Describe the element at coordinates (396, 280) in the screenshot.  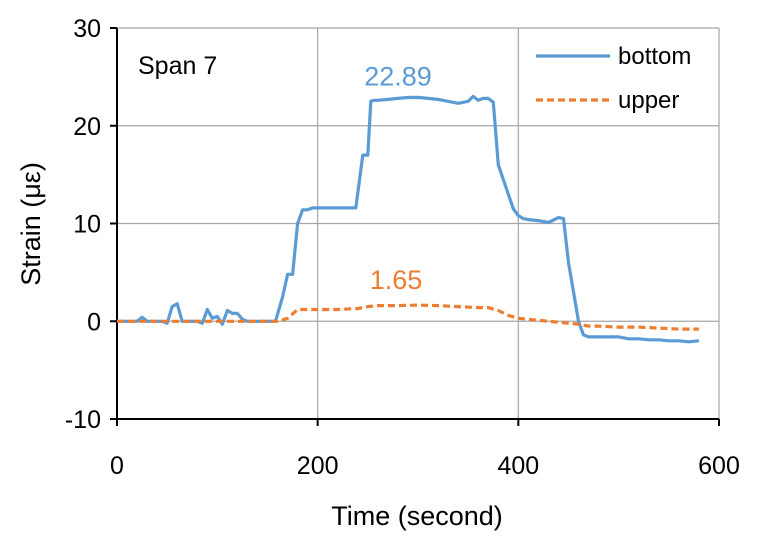
I see `data-label-upper: 1.65` at that location.